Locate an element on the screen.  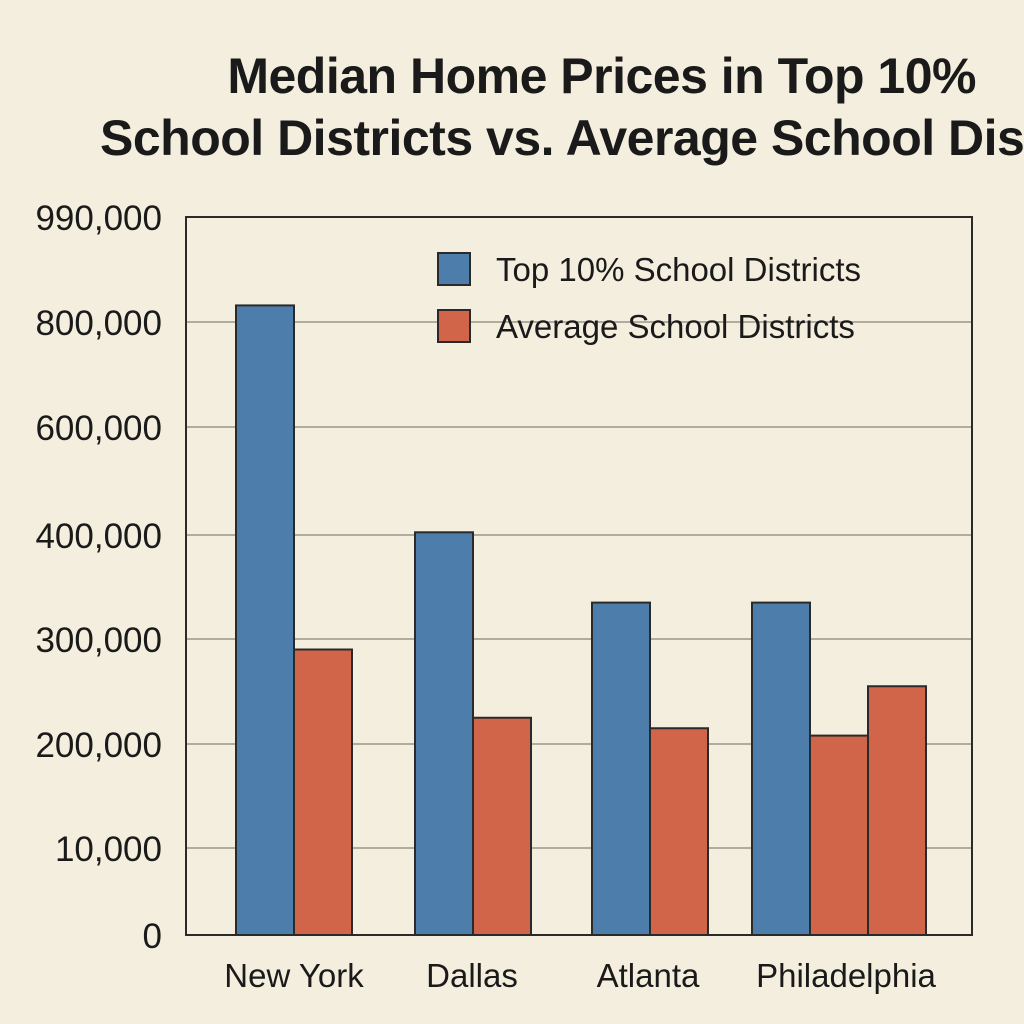
x-tick-label: Dallas is located at coordinates (472, 975).